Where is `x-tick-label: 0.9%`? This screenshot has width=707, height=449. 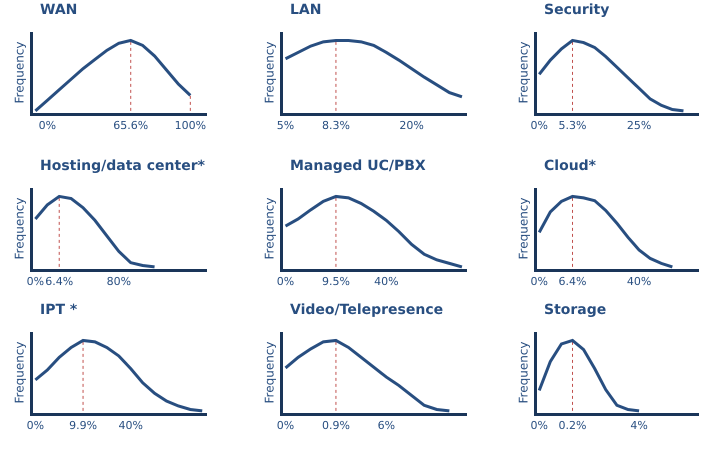
x-tick-label: 0.9% is located at coordinates (336, 425).